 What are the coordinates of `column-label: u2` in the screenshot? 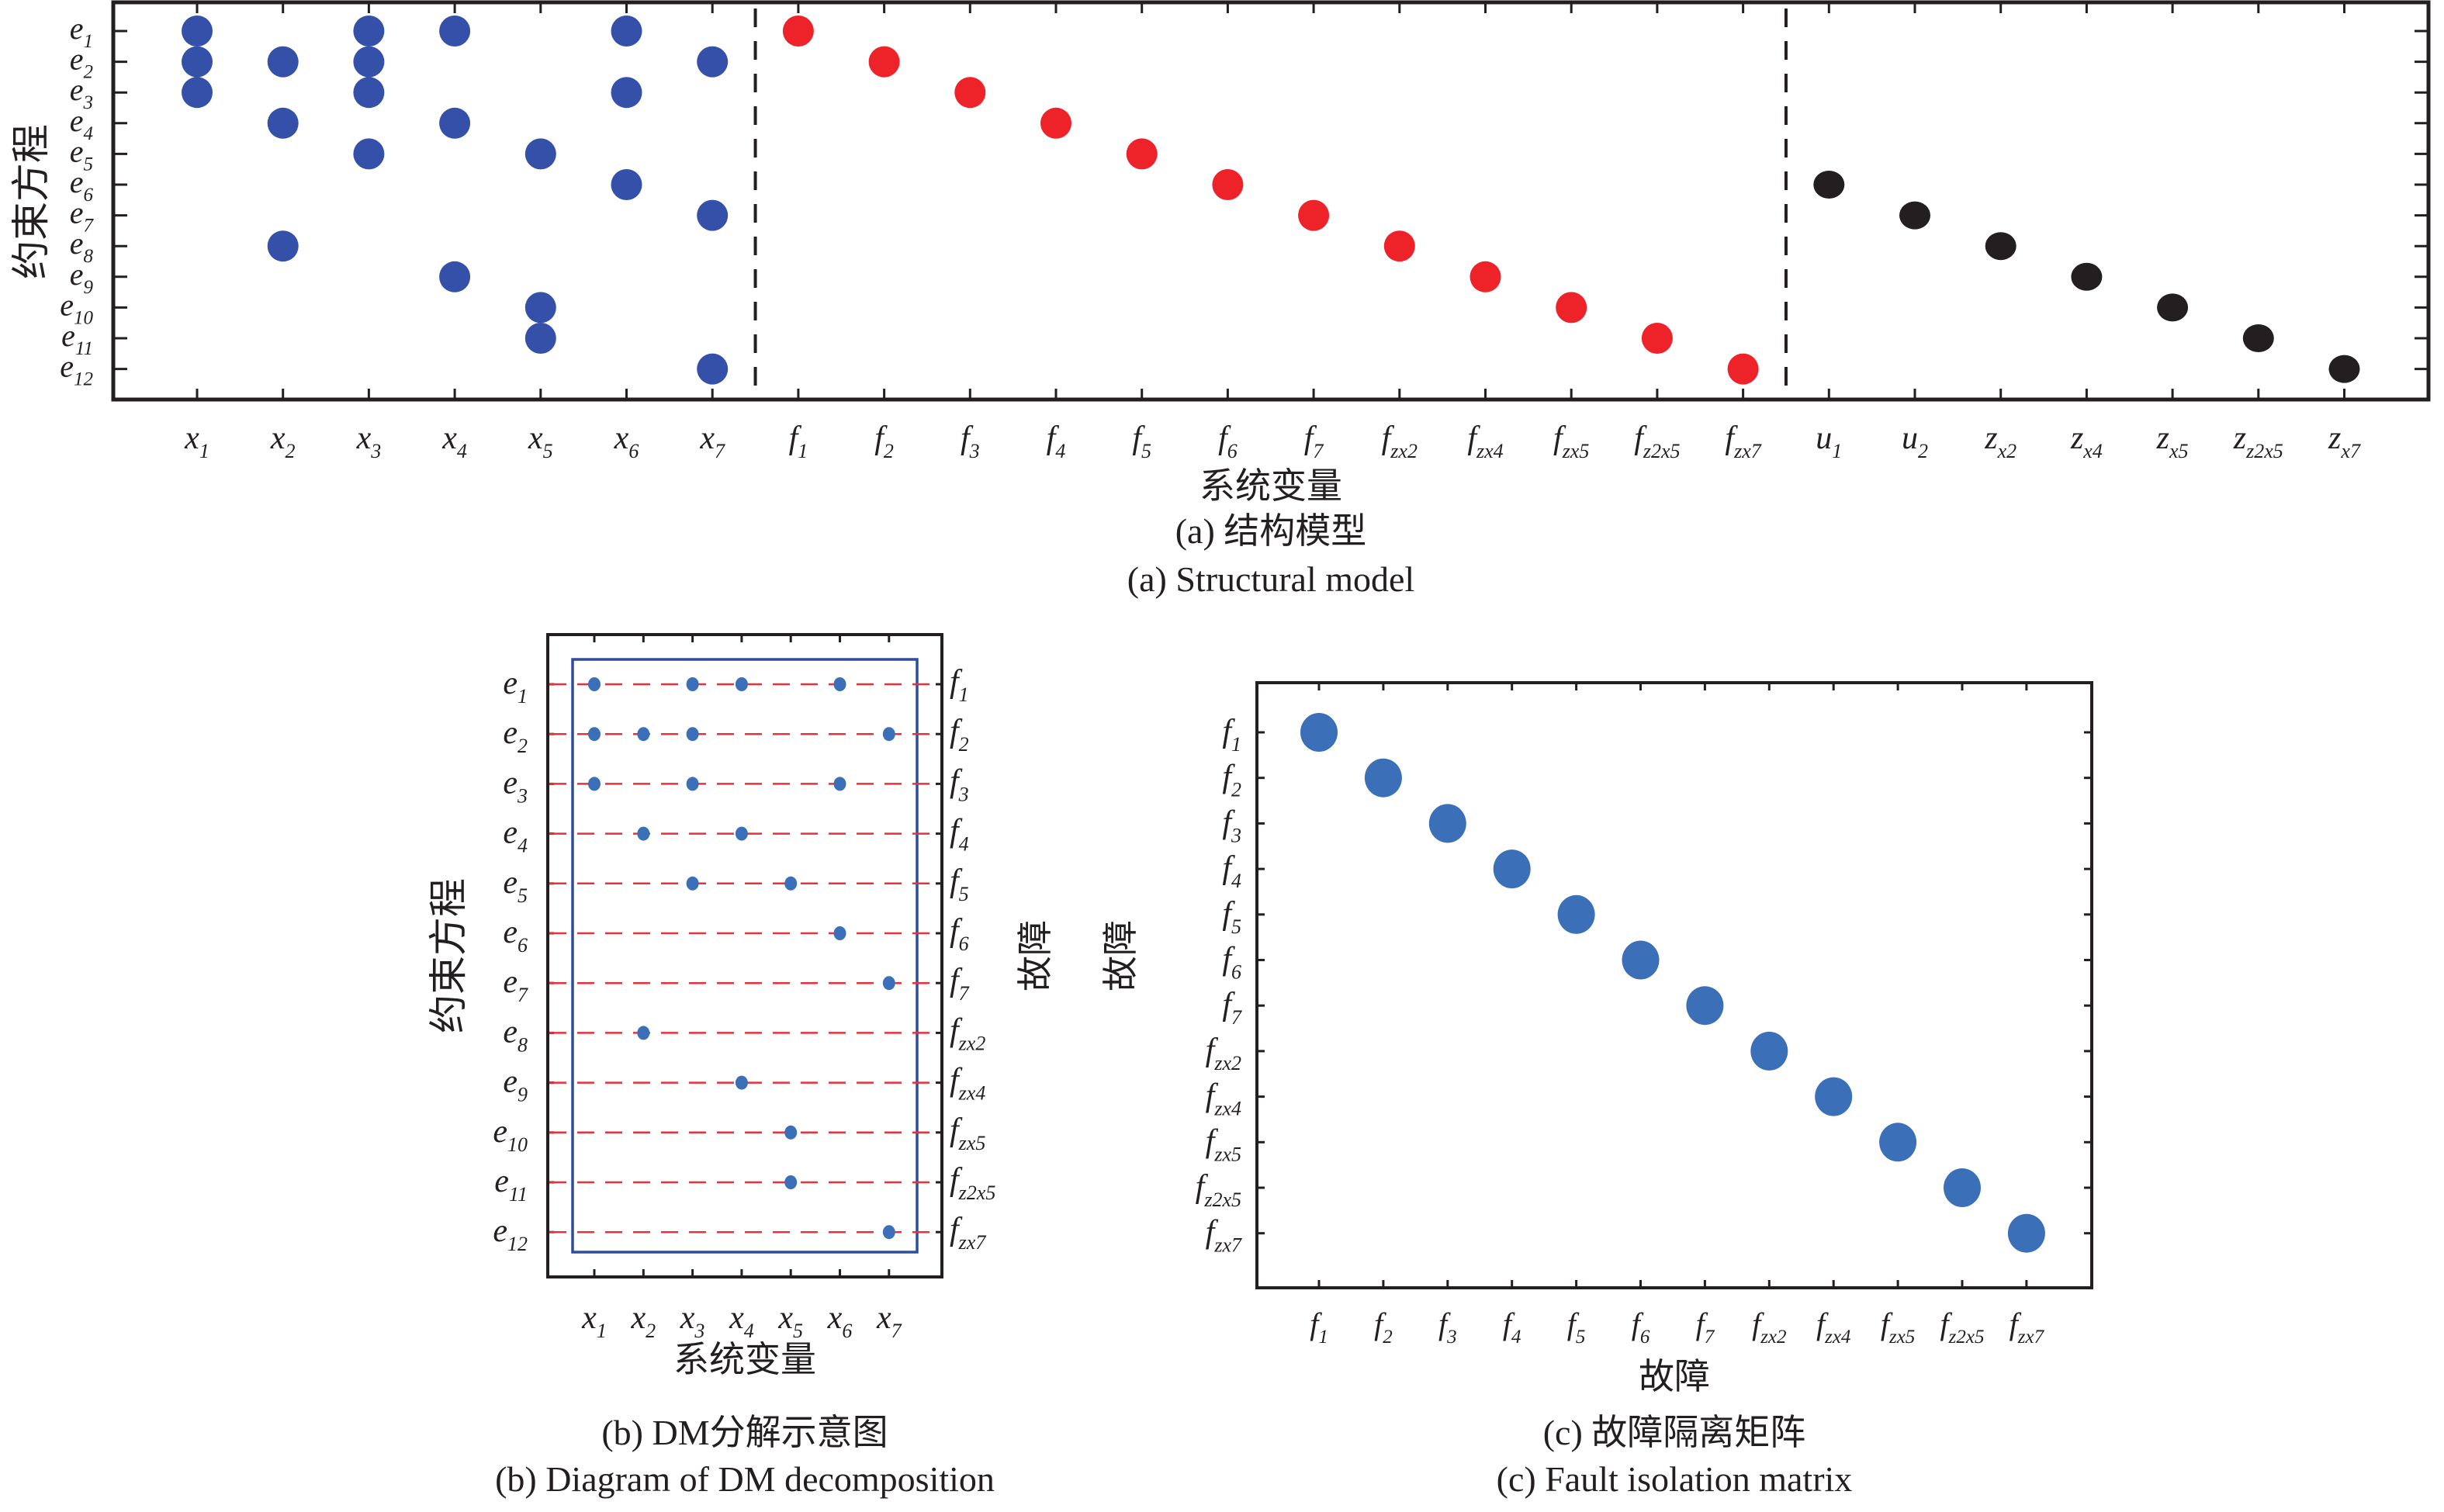 It's located at (1915, 441).